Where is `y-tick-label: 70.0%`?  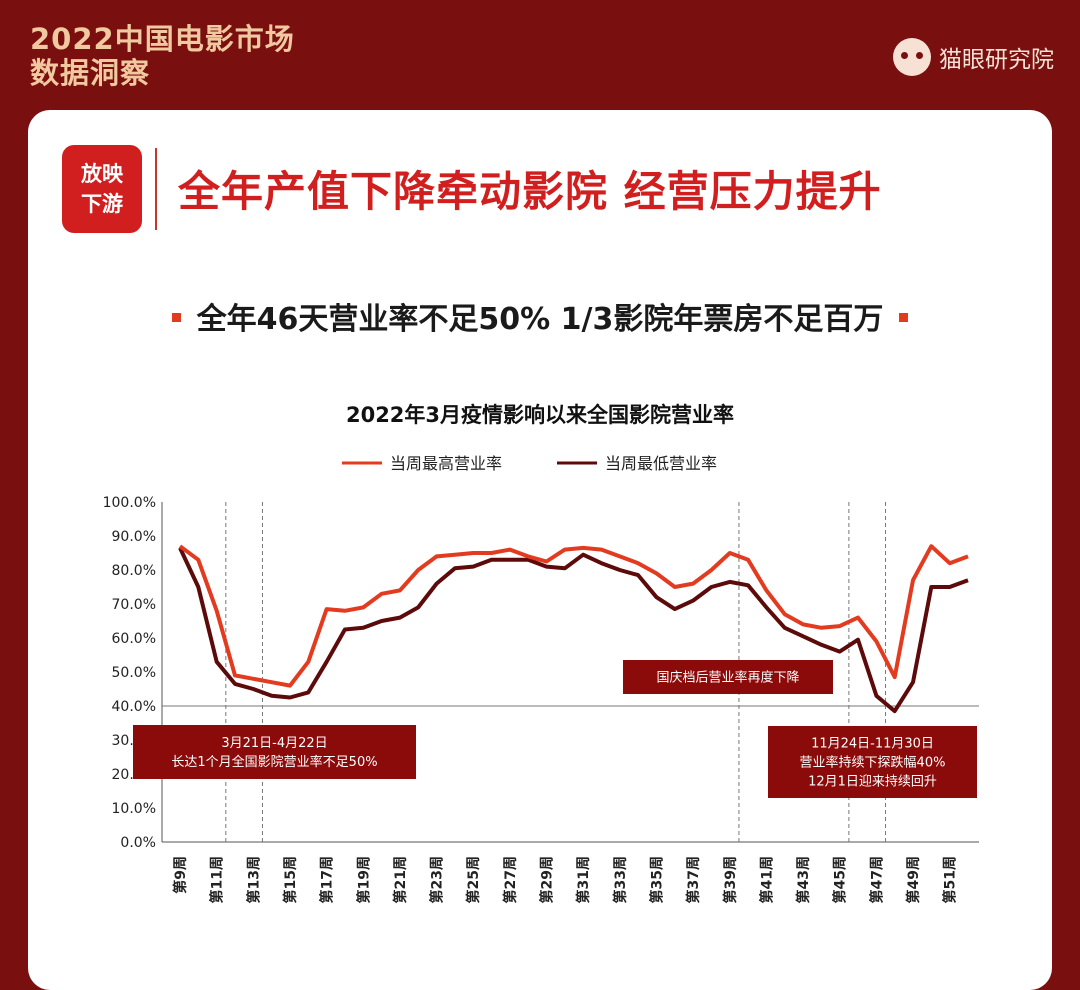 y-tick-label: 70.0% is located at coordinates (134, 605).